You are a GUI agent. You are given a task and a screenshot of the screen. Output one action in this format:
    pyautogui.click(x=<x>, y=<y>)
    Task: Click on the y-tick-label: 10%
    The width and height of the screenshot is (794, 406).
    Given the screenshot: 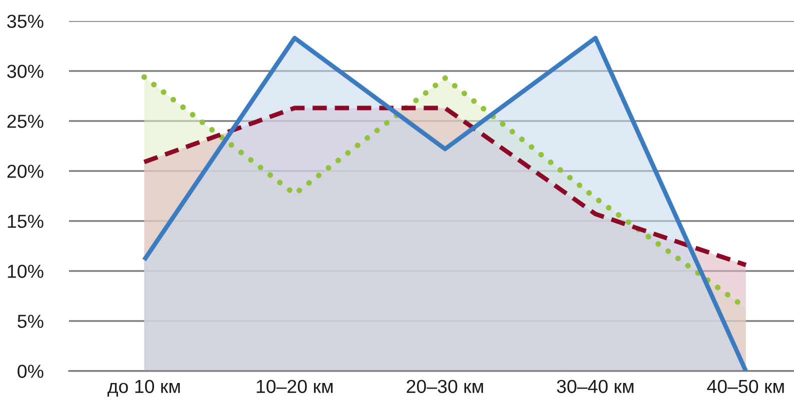 What is the action you would take?
    pyautogui.click(x=26, y=271)
    